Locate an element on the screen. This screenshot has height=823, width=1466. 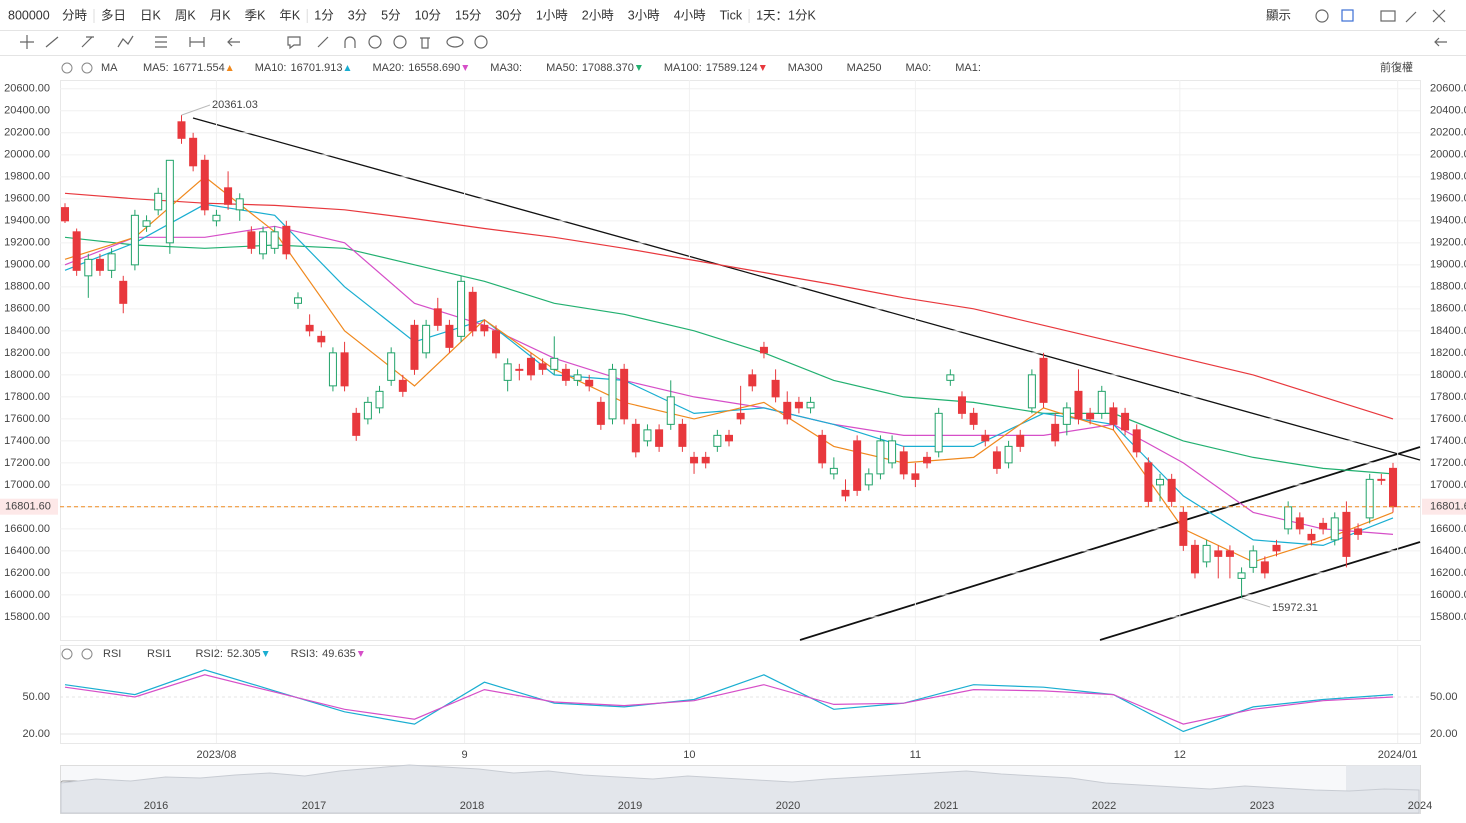
symbol: 800000 is located at coordinates (29, 15).